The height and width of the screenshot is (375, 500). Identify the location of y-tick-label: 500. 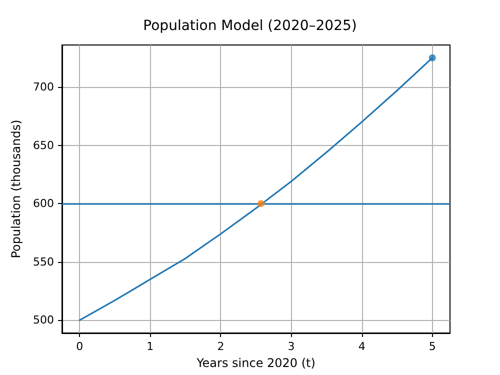
(43, 320).